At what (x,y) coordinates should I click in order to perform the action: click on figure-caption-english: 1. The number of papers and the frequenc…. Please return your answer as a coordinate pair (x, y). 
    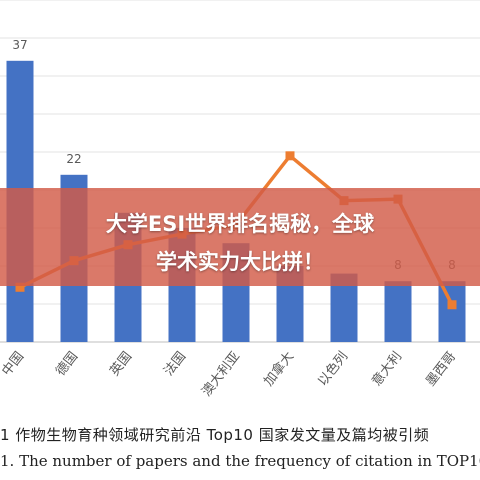
    Looking at the image, I should click on (240, 461).